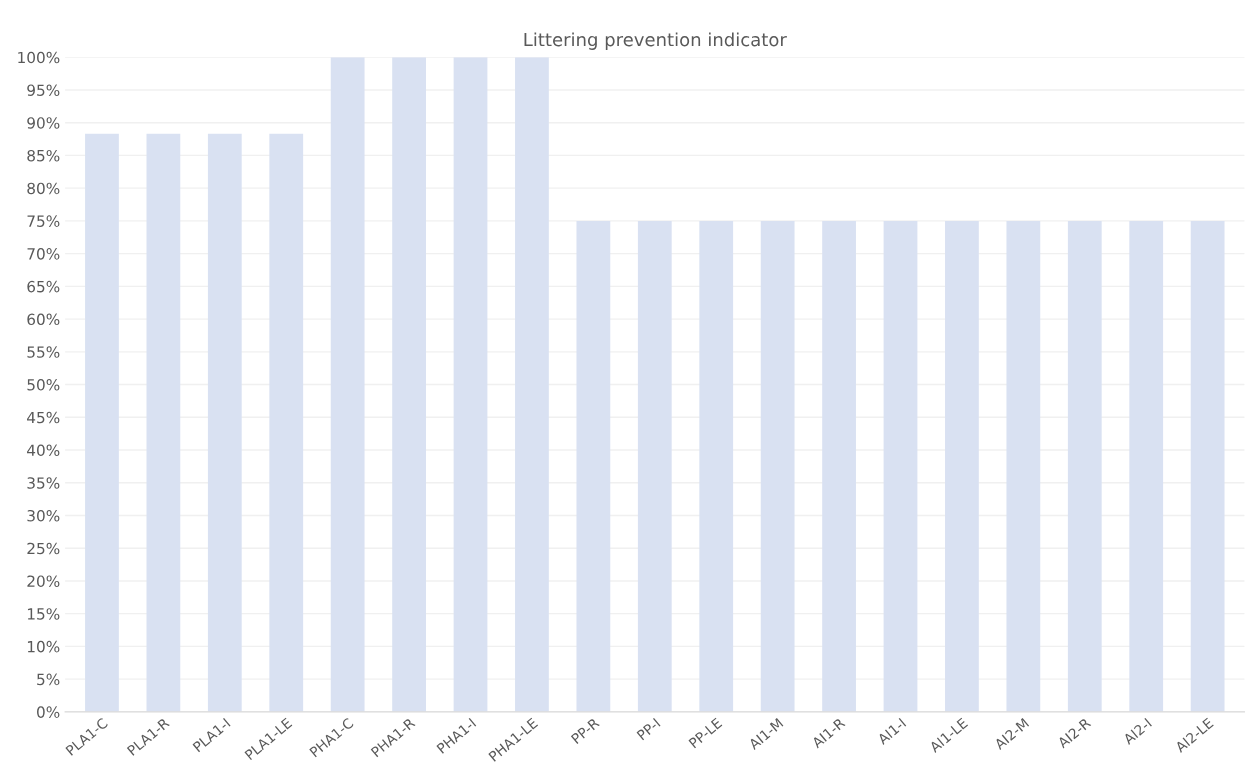 Image resolution: width=1252 pixels, height=784 pixels. What do you see at coordinates (43, 155) in the screenshot?
I see `y-tick-label: 85%` at bounding box center [43, 155].